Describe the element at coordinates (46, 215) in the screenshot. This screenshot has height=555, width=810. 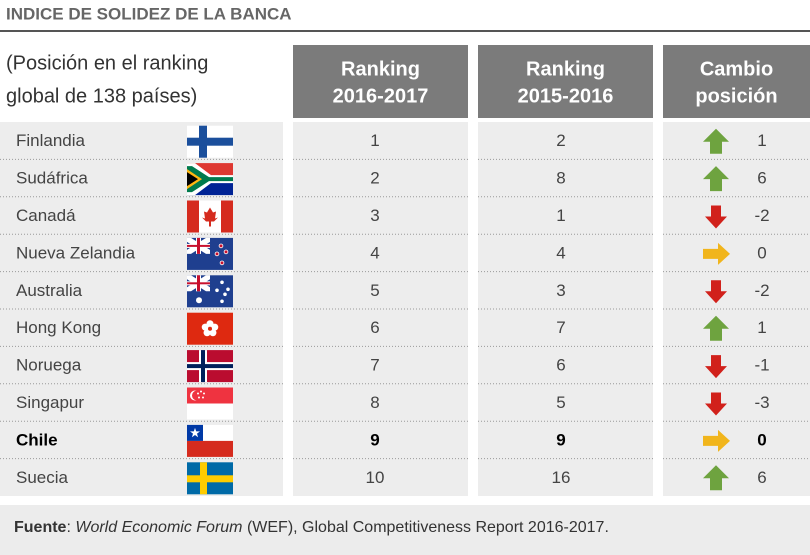
I see `country-name: Canadá` at that location.